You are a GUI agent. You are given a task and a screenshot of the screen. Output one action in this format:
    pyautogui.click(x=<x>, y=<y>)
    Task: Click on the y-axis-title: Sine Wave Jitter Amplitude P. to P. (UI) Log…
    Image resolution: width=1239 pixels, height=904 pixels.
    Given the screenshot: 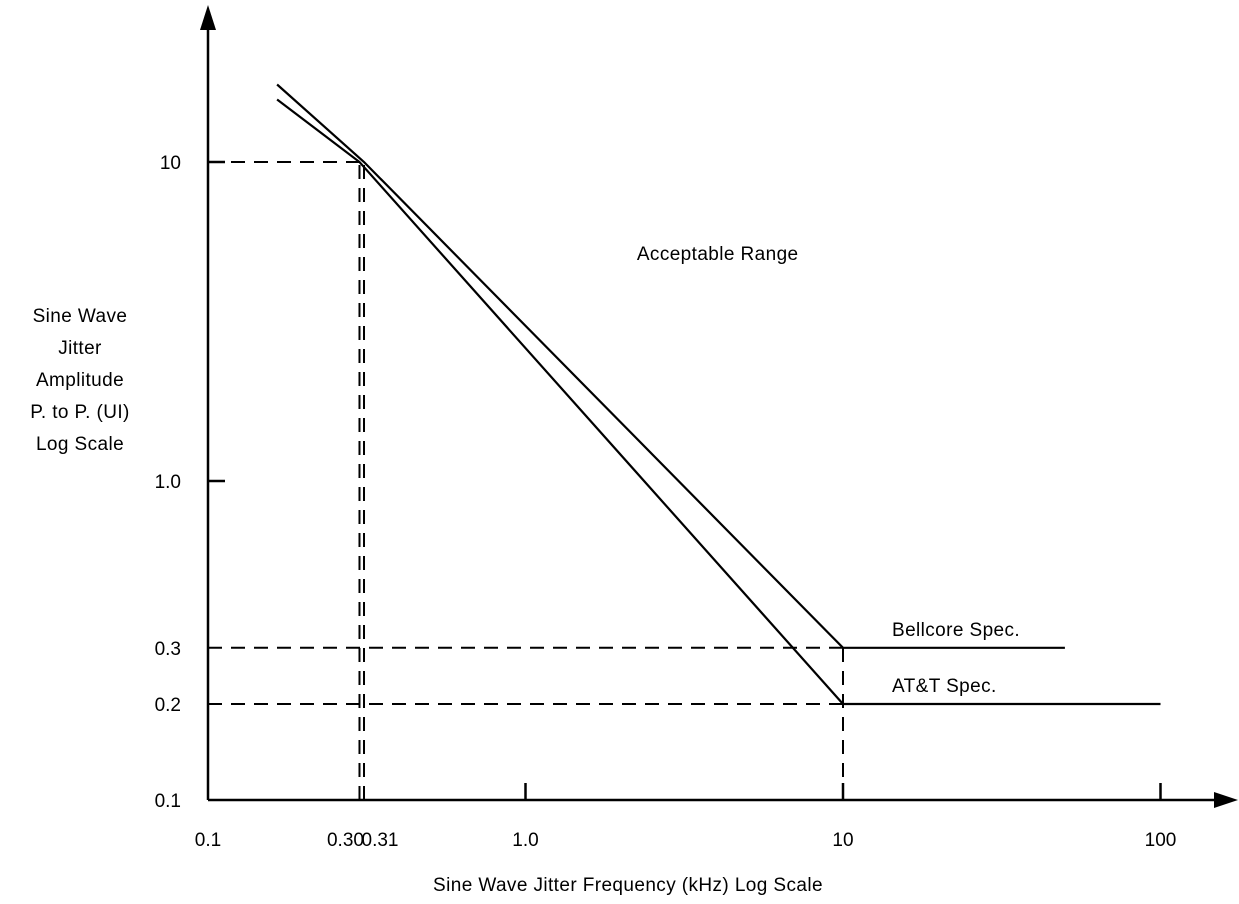 What is the action you would take?
    pyautogui.click(x=80, y=380)
    